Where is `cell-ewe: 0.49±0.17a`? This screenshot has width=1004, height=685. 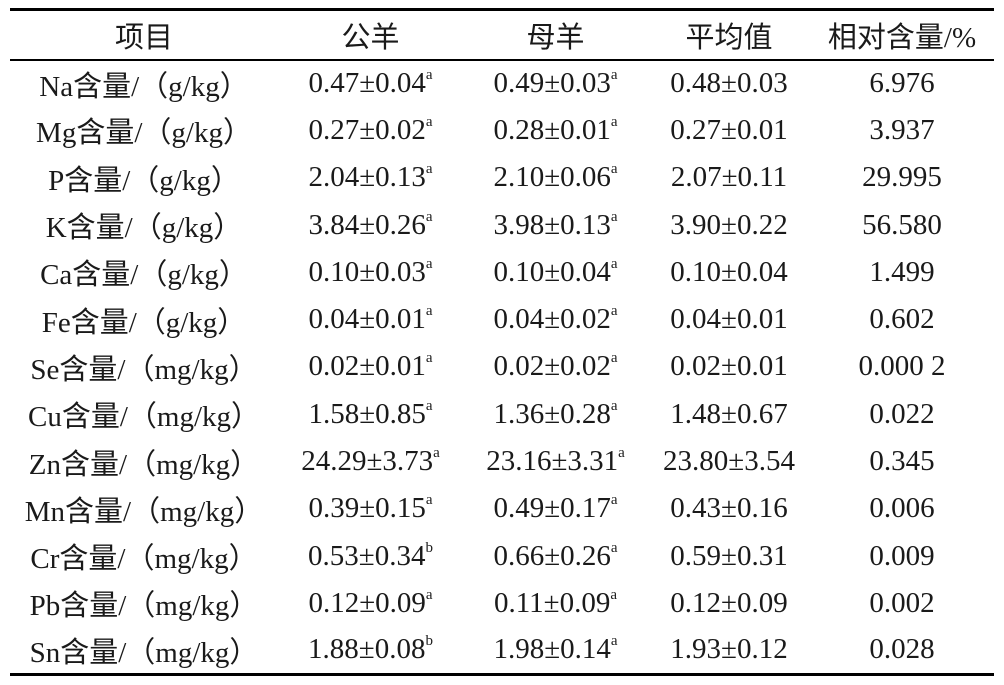 cell-ewe: 0.49±0.17a is located at coordinates (555, 508).